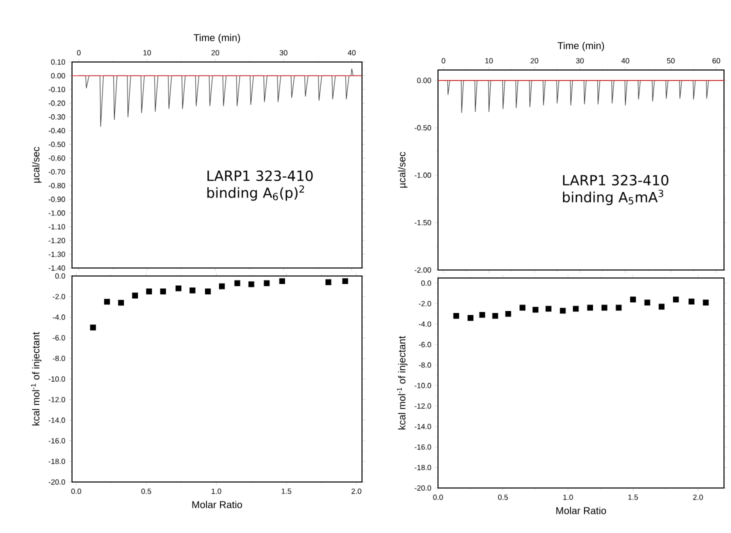 This screenshot has height=533, width=731. What do you see at coordinates (615, 190) in the screenshot?
I see `annotation: LARP1 323-410 binding A$_{5}$mA$^{3}$` at bounding box center [615, 190].